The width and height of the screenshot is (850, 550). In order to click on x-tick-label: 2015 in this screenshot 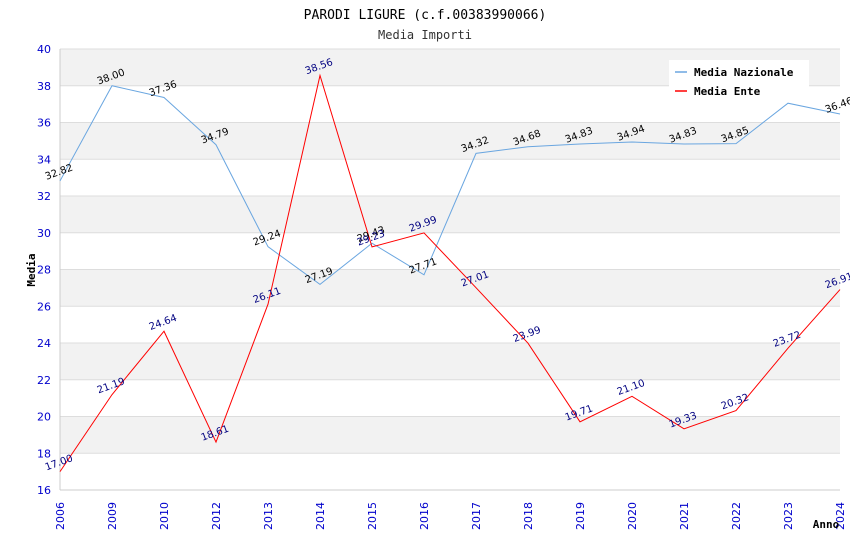, I will do `click(372, 516)`.